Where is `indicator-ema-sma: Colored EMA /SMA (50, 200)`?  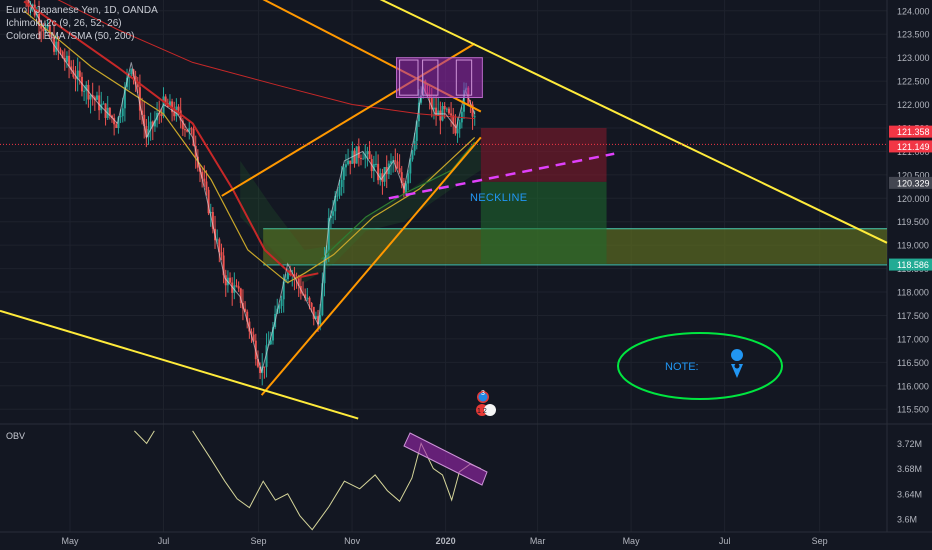
indicator-ema-sma: Colored EMA /SMA (50, 200) is located at coordinates (70, 36).